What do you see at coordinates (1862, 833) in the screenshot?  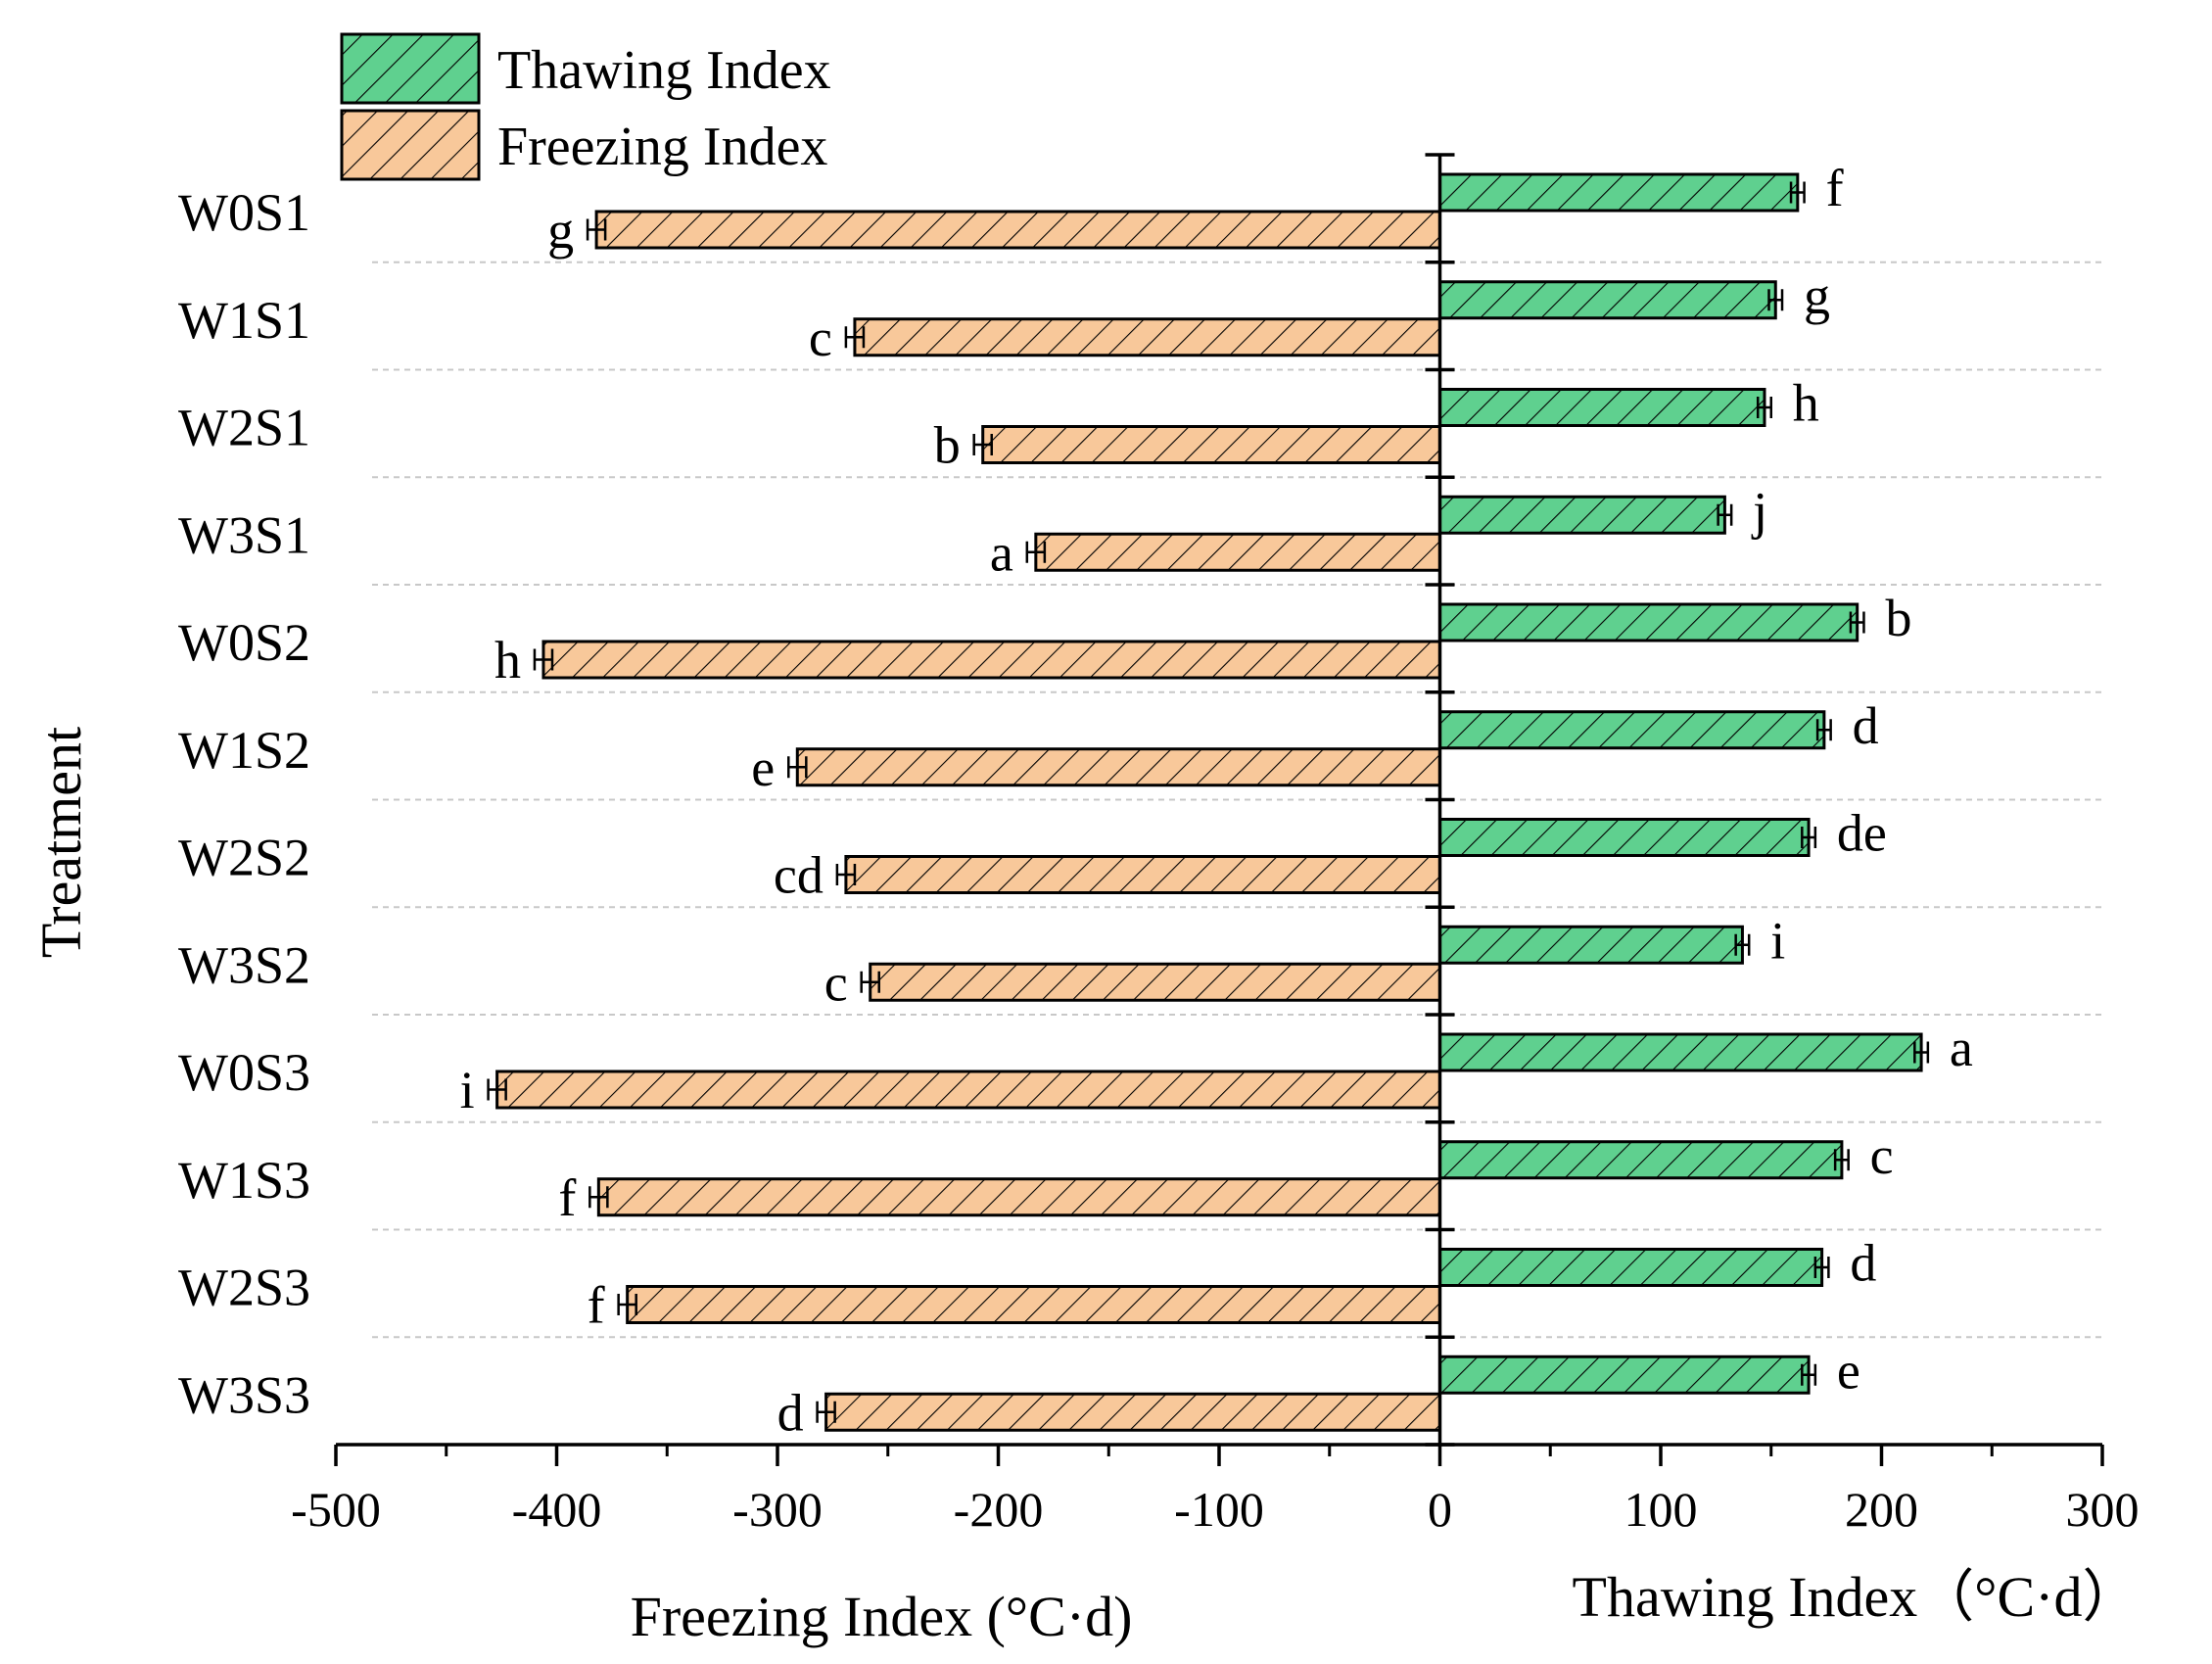 I see `thawing-letter: de` at bounding box center [1862, 833].